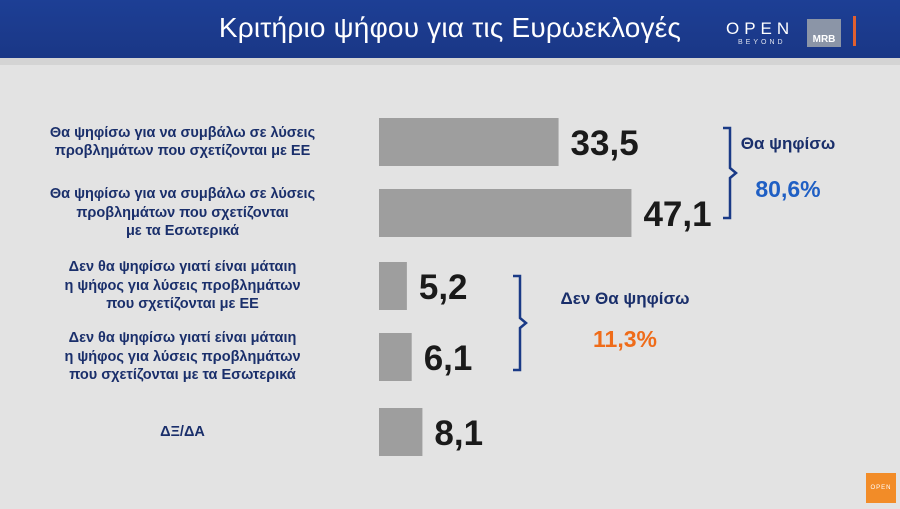  I want to click on group-bracket-vote, so click(730, 173).